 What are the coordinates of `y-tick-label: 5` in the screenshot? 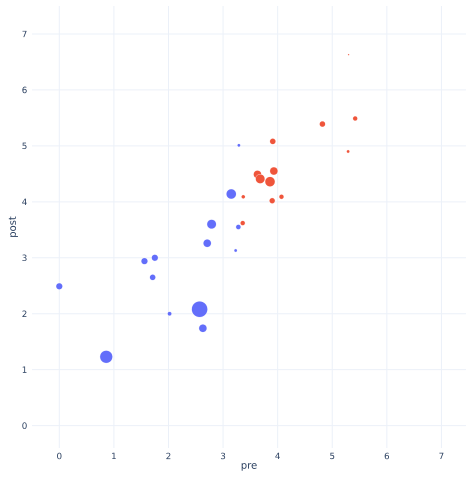 It's located at (24, 146).